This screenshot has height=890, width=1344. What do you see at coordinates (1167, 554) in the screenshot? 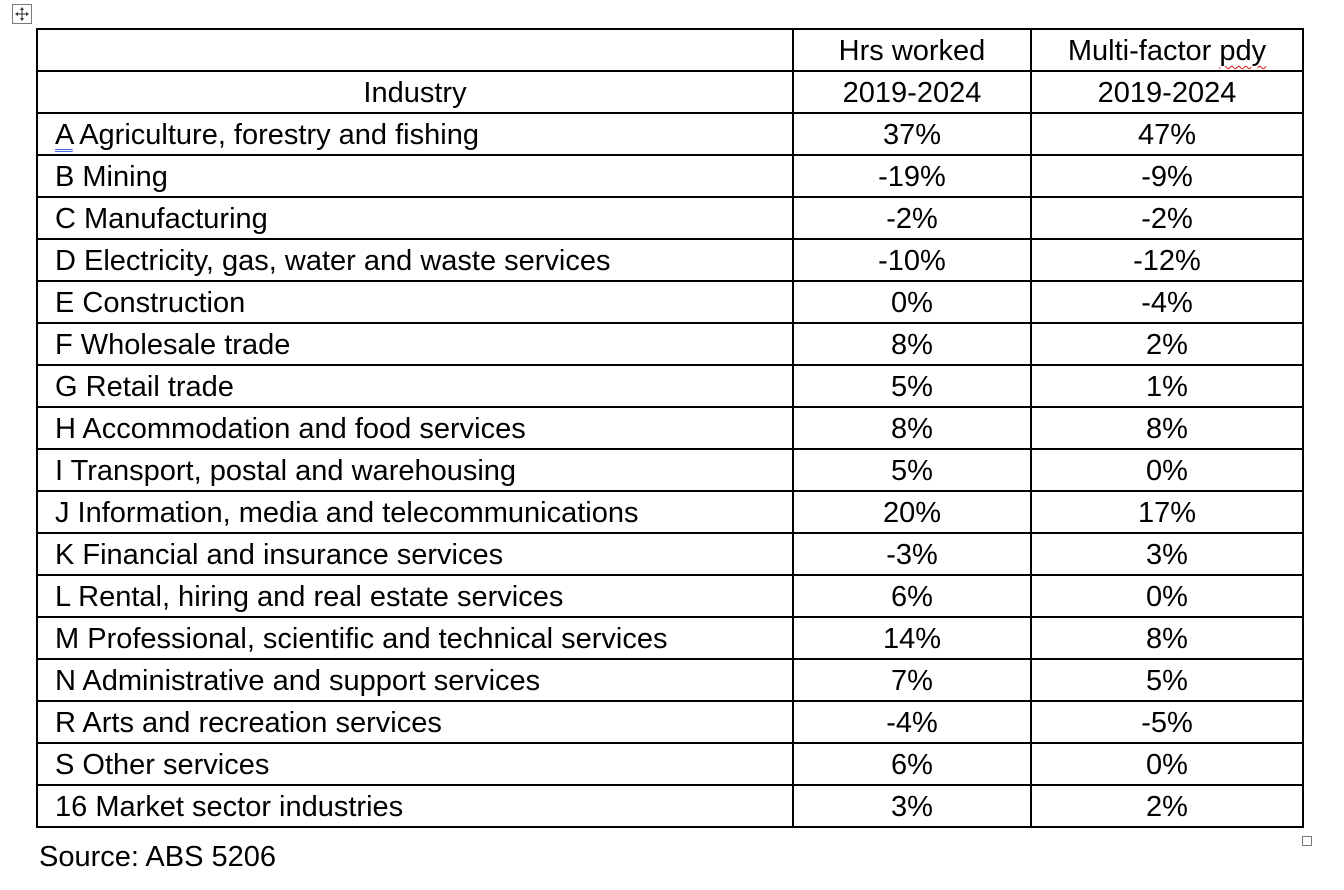
I see `multifactor-pdy-cell: 3%` at bounding box center [1167, 554].